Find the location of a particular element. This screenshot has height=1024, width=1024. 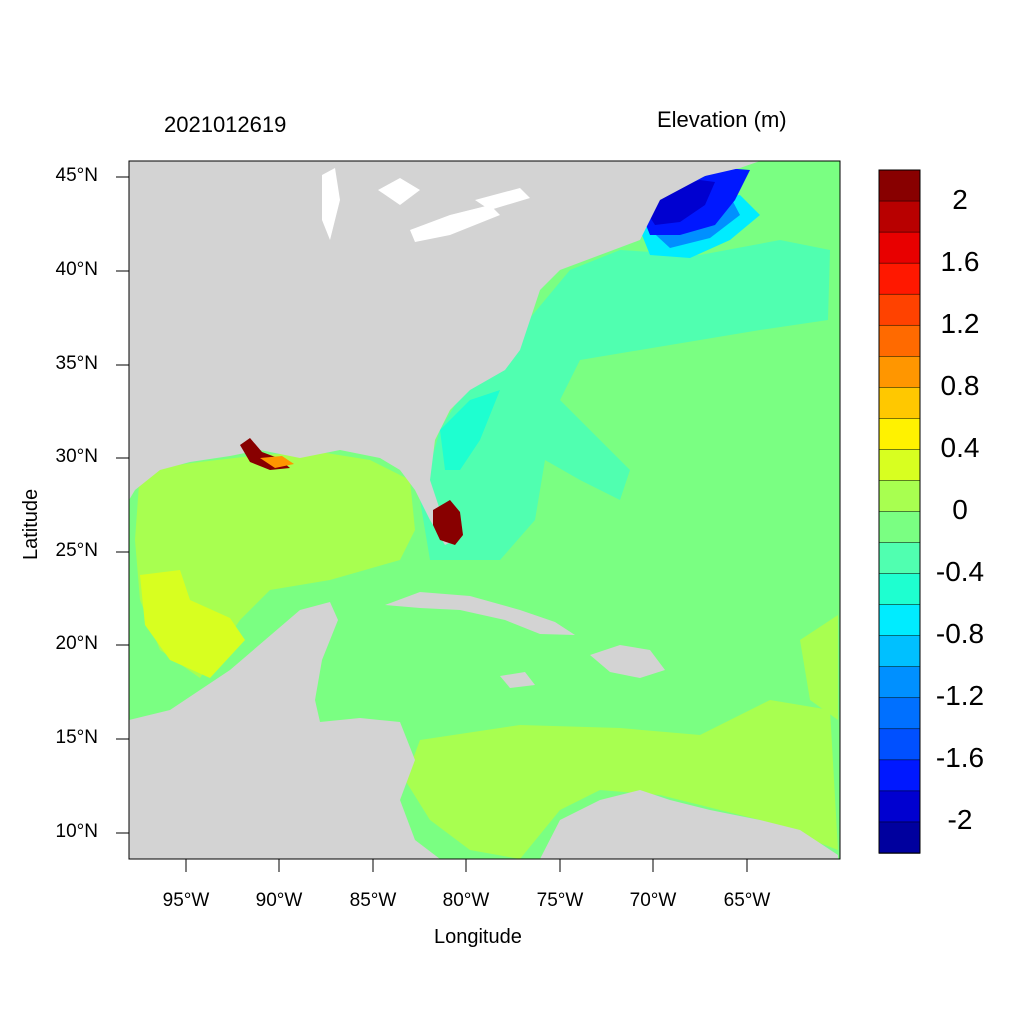

colorbar-label: -2 is located at coordinates (960, 819).